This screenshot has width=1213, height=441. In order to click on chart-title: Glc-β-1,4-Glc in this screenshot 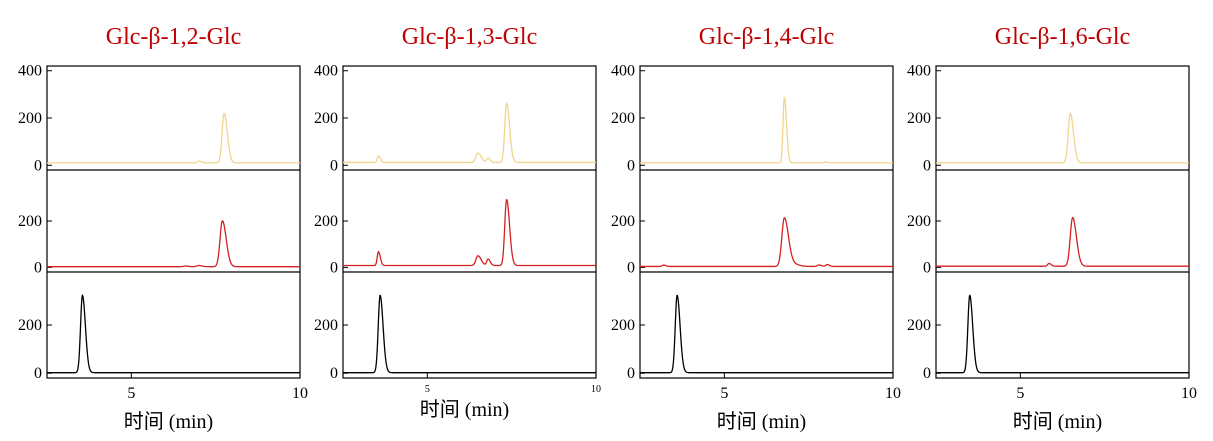, I will do `click(767, 37)`.